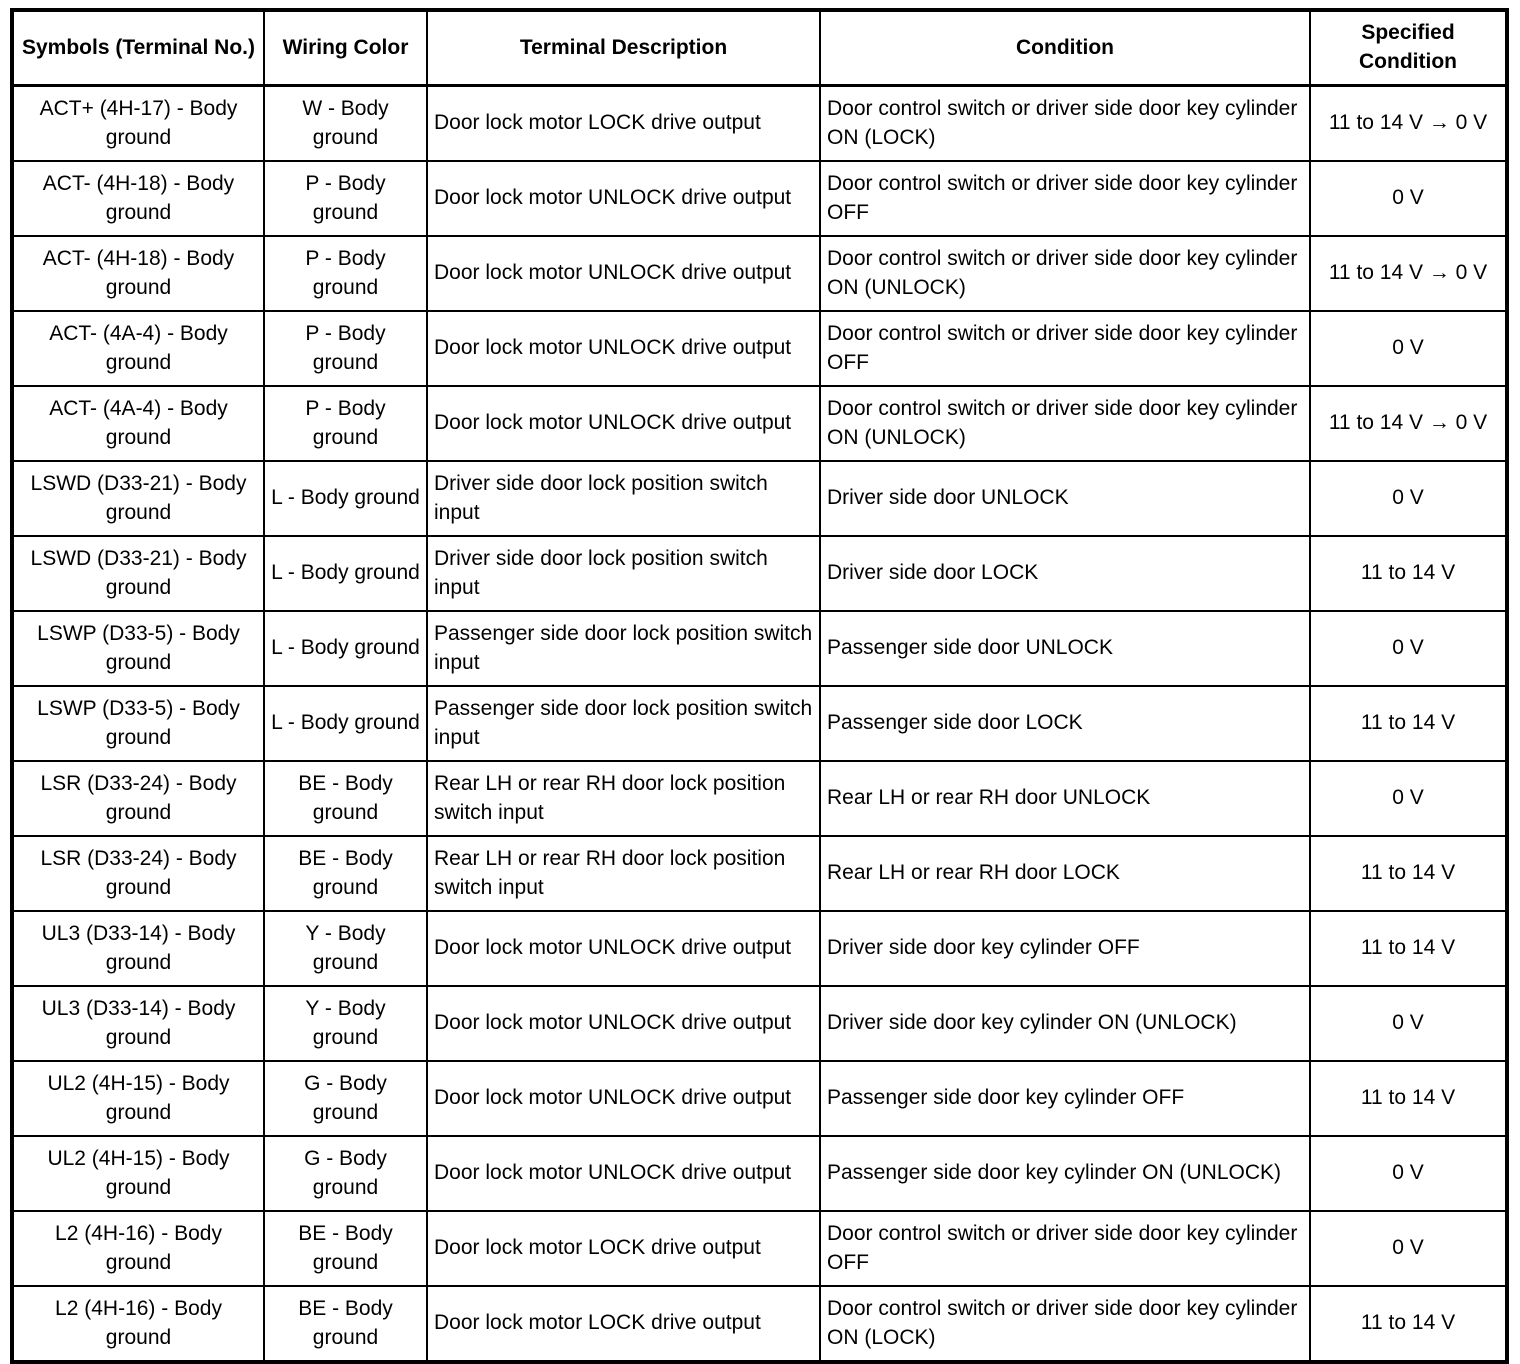 The image size is (1520, 1364). I want to click on cell-condition: Passenger side door UNLOCK, so click(1065, 648).